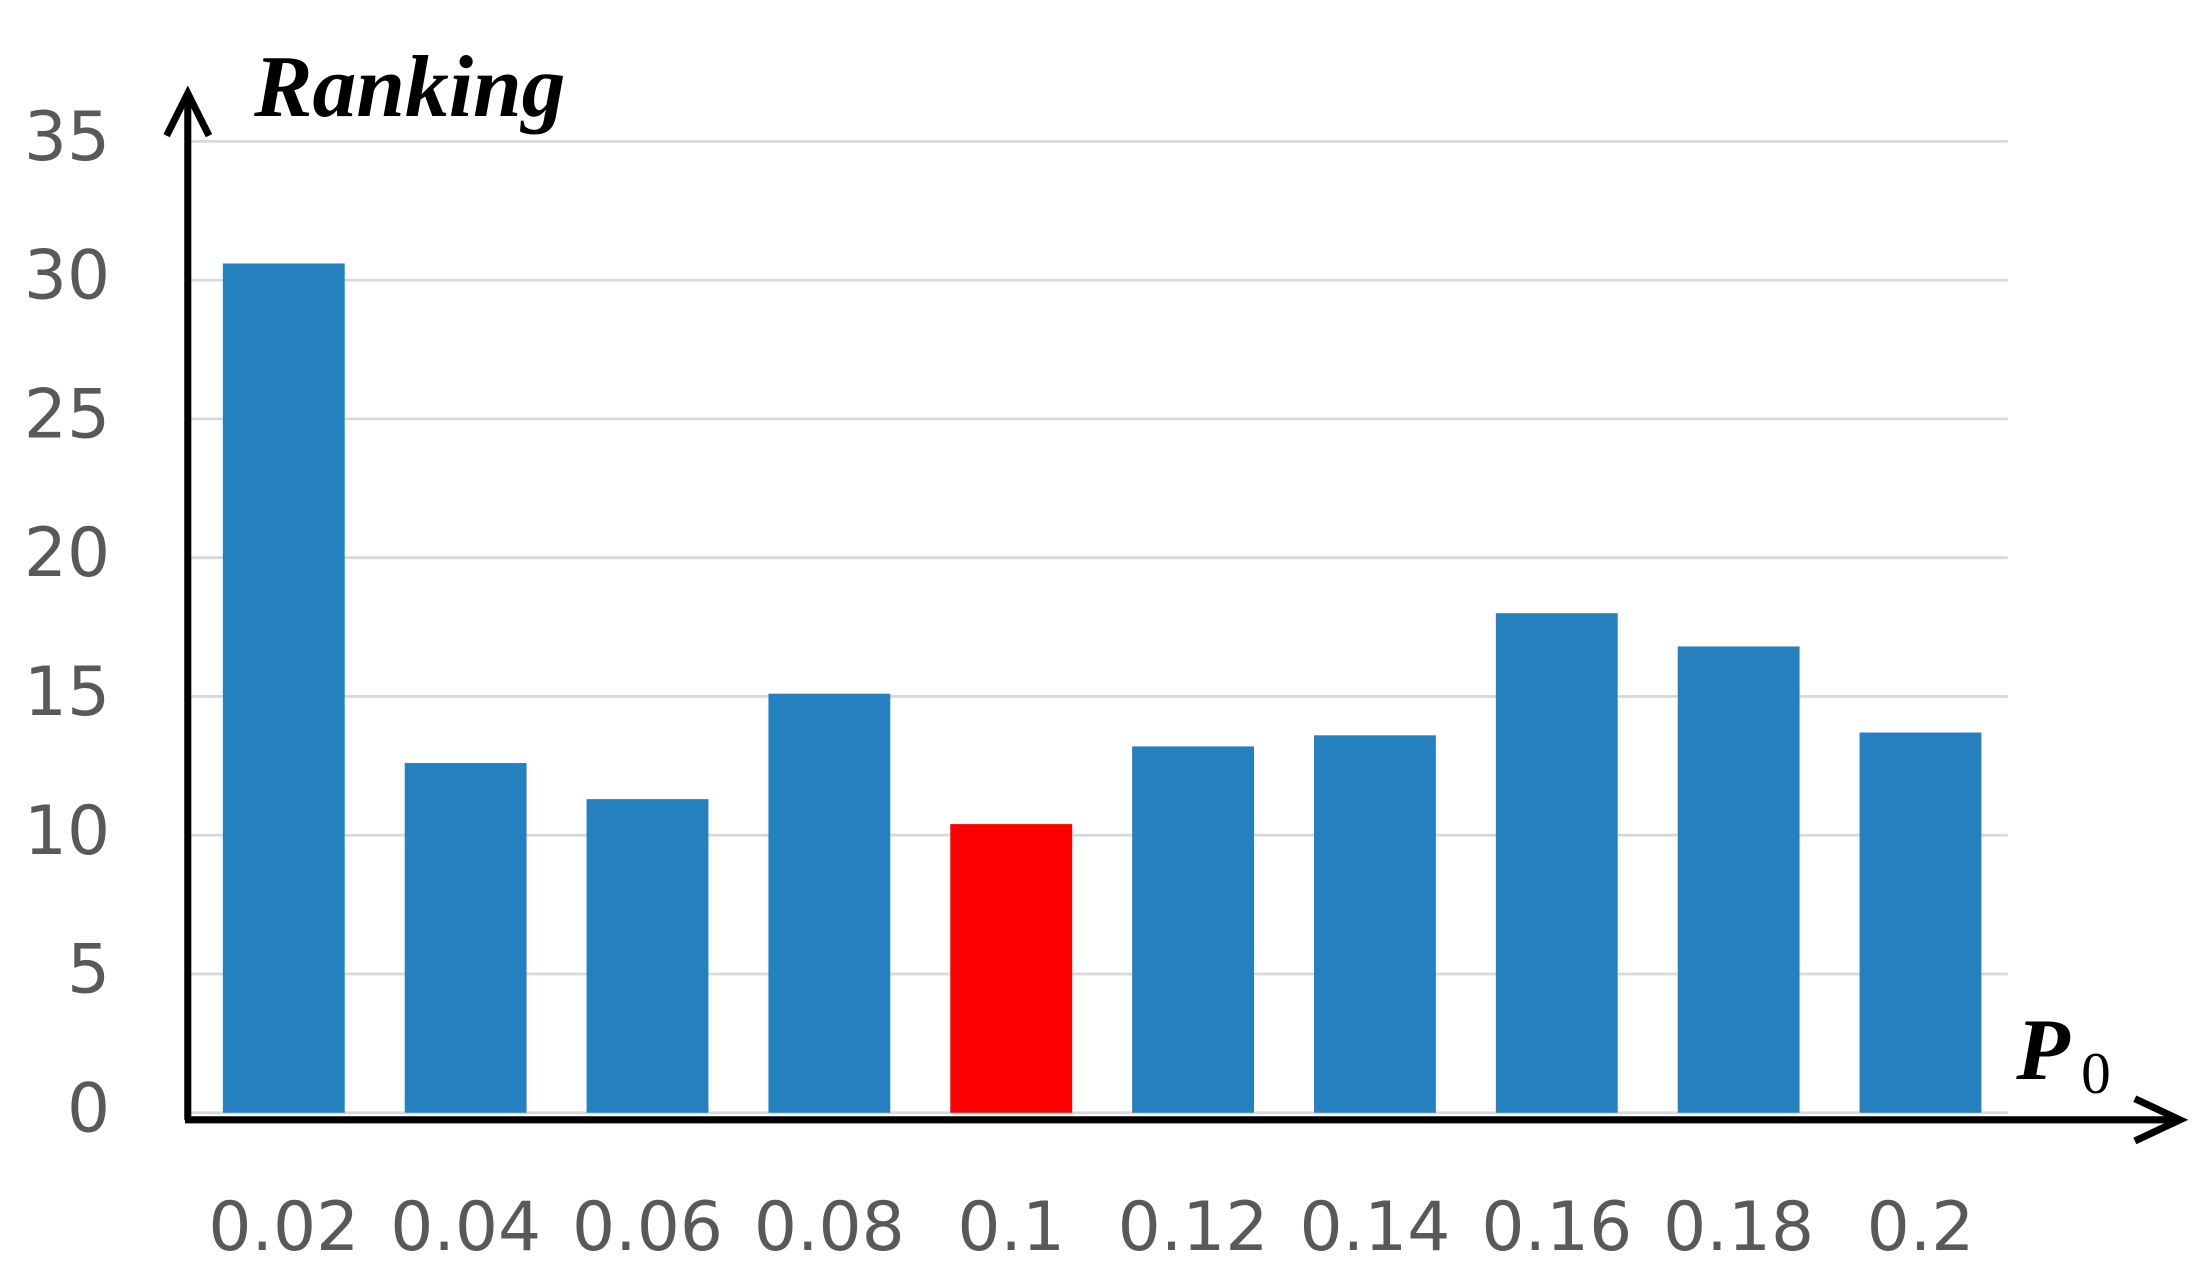 Image resolution: width=2204 pixels, height=1288 pixels. I want to click on x-tick-label: 0.02, so click(283, 1226).